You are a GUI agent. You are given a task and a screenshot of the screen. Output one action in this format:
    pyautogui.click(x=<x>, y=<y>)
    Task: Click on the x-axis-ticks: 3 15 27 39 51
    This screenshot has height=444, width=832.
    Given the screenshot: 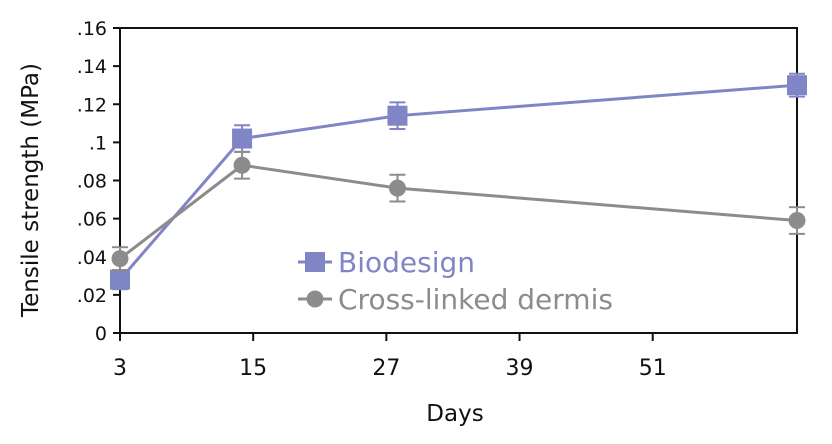 What is the action you would take?
    pyautogui.click(x=390, y=357)
    